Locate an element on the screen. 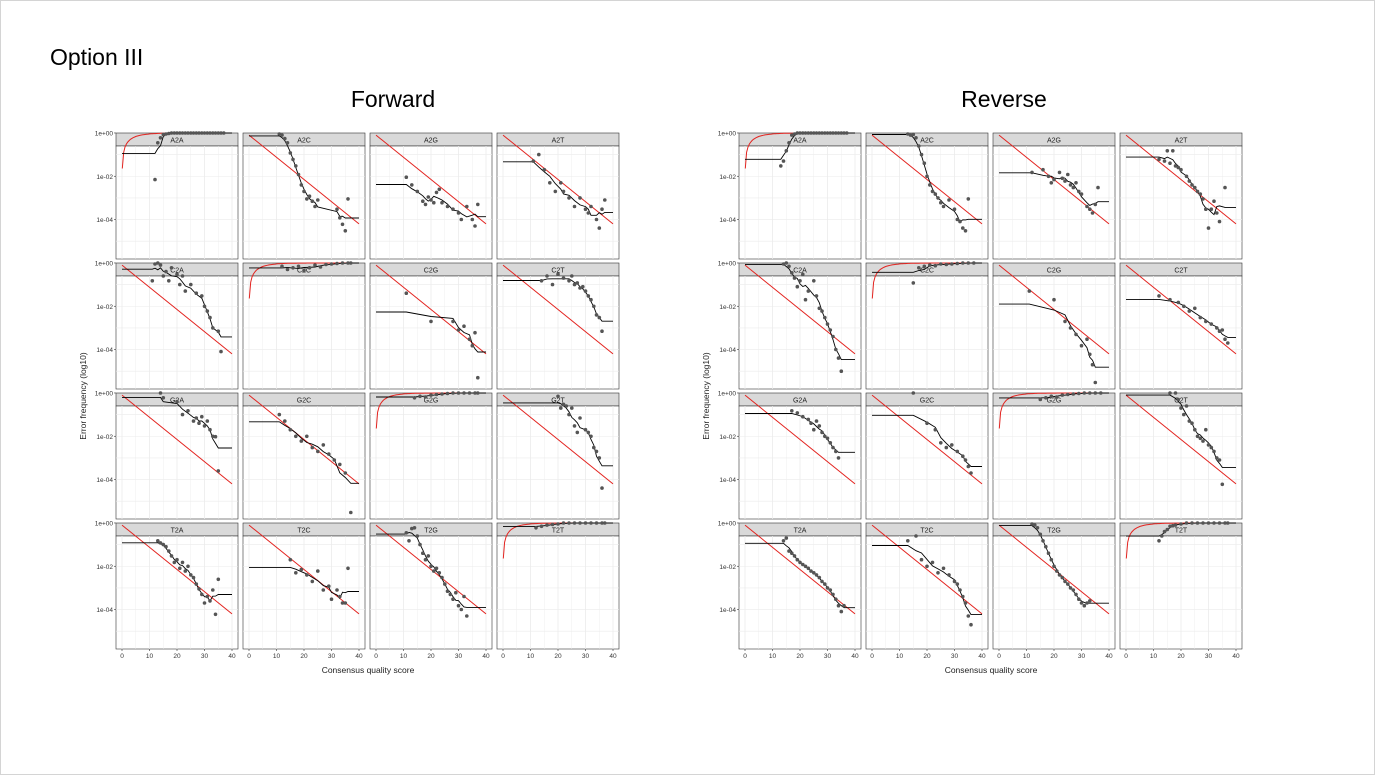 This screenshot has width=1375, height=775. fitted-error-line is located at coordinates (1054, 335).